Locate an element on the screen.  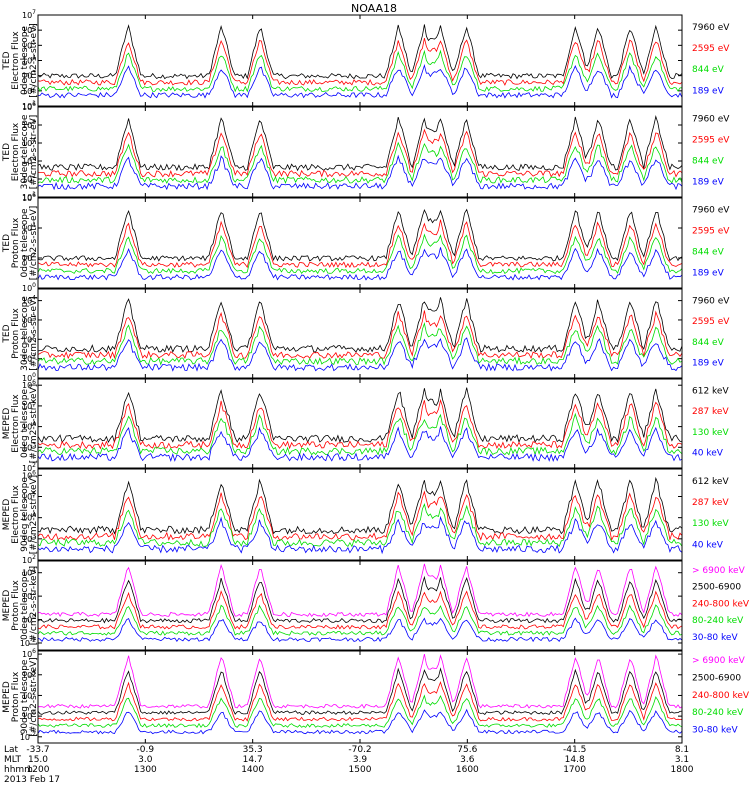
panel-ylabel-line: 90deg telescope is located at coordinates (25, 696).